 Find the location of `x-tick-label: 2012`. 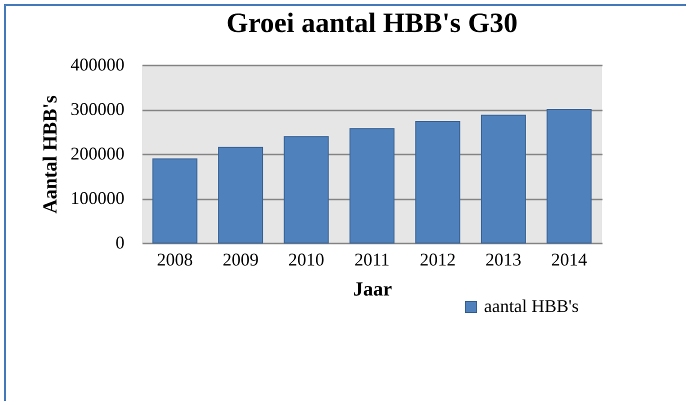

x-tick-label: 2012 is located at coordinates (438, 260).